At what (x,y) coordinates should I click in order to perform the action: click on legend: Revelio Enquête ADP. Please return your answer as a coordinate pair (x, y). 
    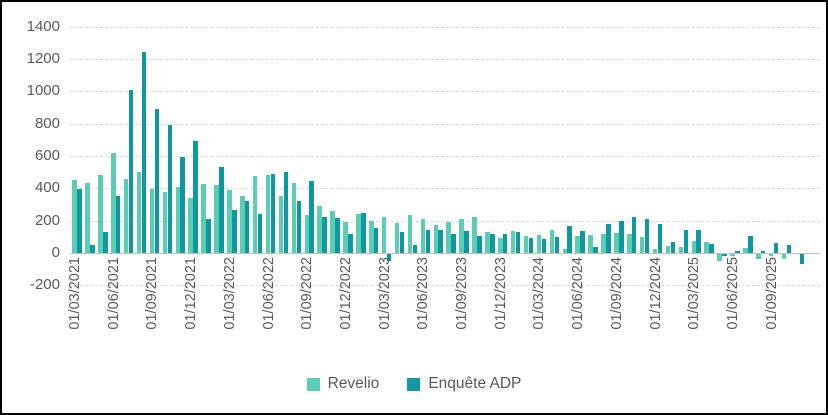
    Looking at the image, I should click on (414, 384).